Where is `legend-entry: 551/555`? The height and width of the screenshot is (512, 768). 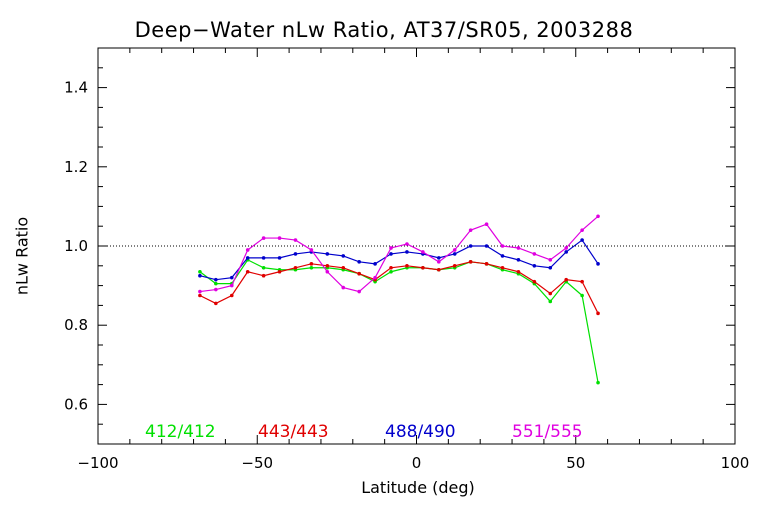 legend-entry: 551/555 is located at coordinates (547, 432).